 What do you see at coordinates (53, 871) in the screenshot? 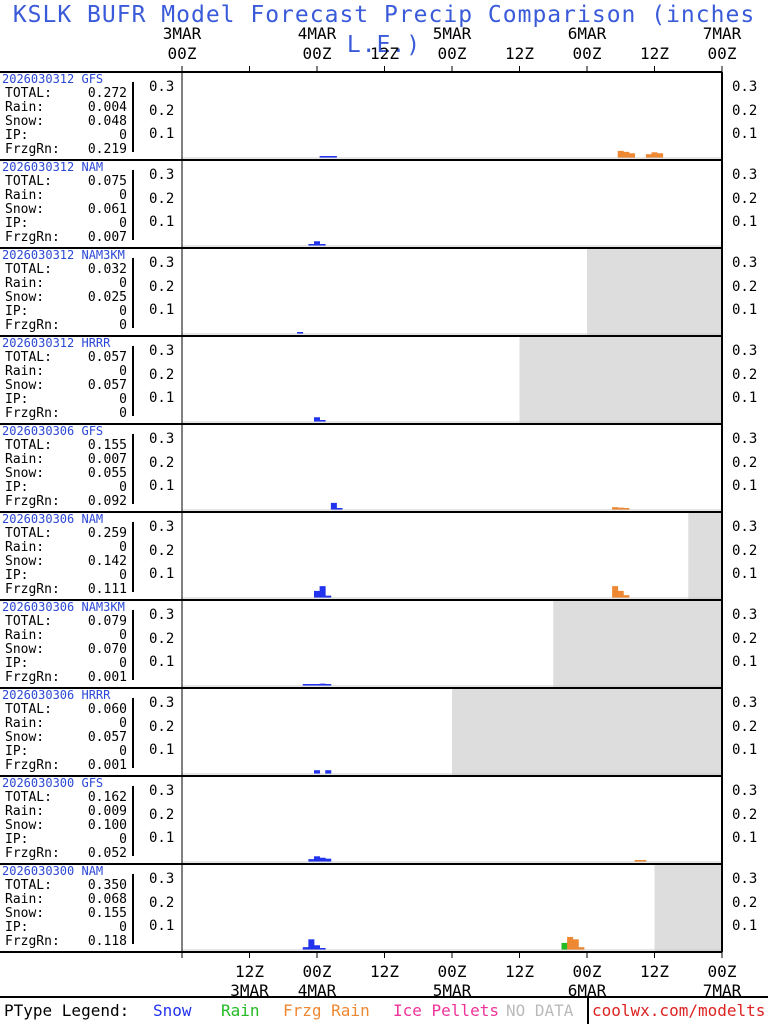
I see `panel-run-label: 2026030300 NAM` at bounding box center [53, 871].